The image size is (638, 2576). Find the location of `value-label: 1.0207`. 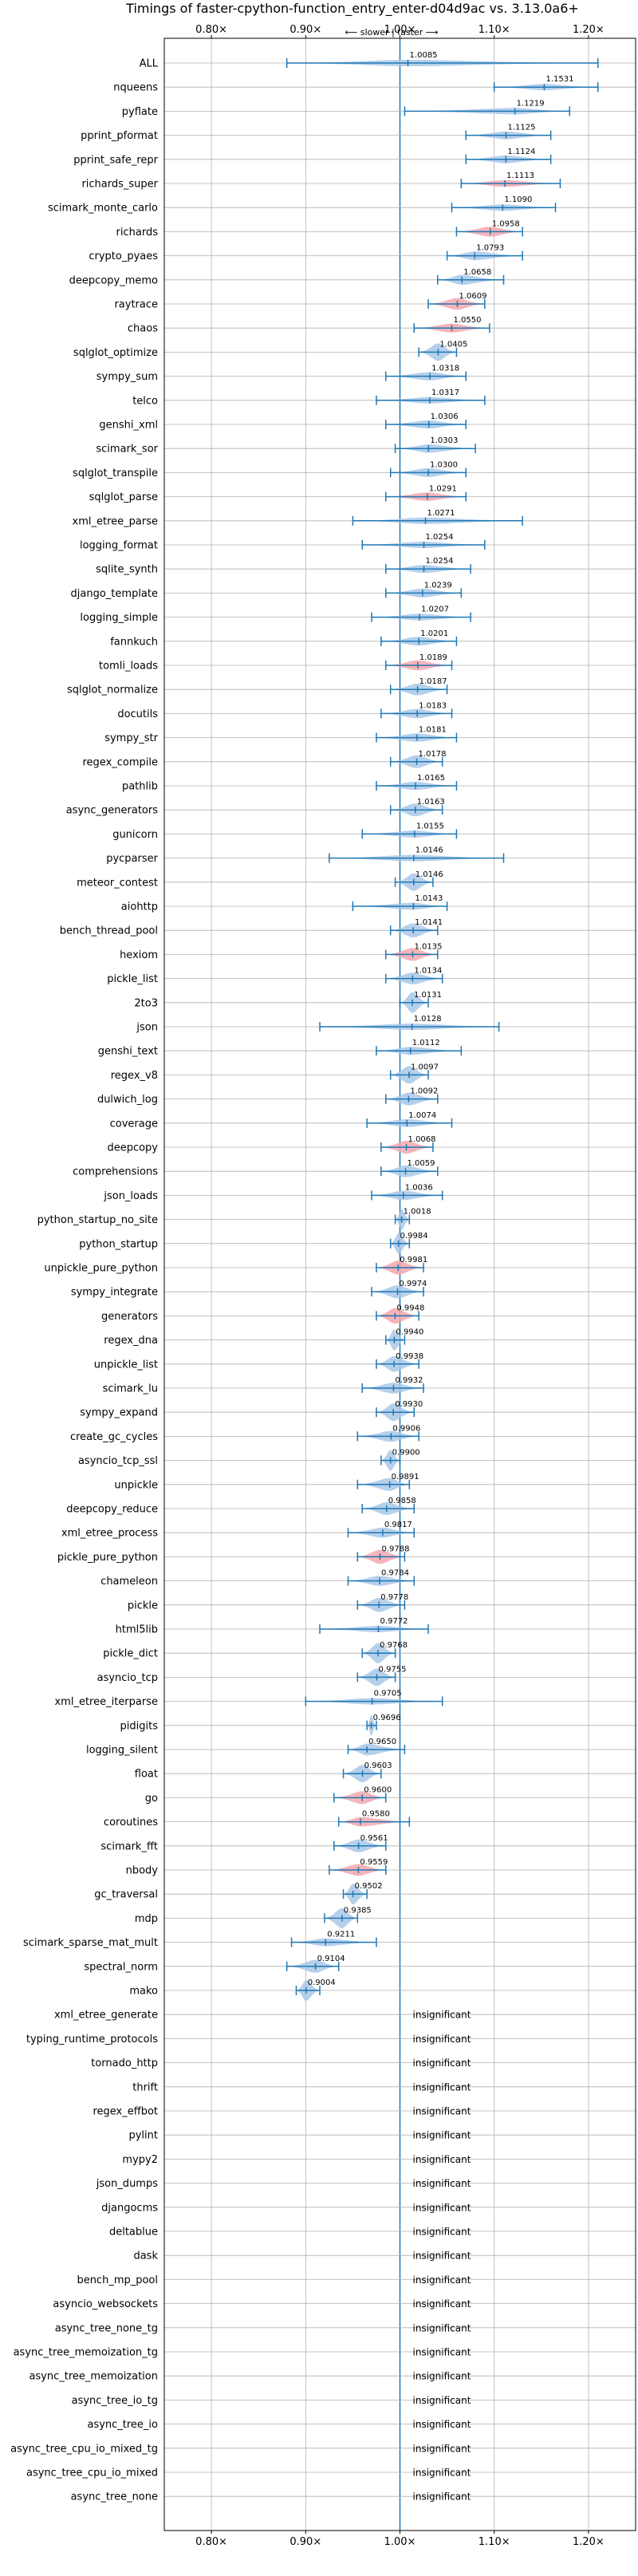

value-label: 1.0207 is located at coordinates (435, 610).